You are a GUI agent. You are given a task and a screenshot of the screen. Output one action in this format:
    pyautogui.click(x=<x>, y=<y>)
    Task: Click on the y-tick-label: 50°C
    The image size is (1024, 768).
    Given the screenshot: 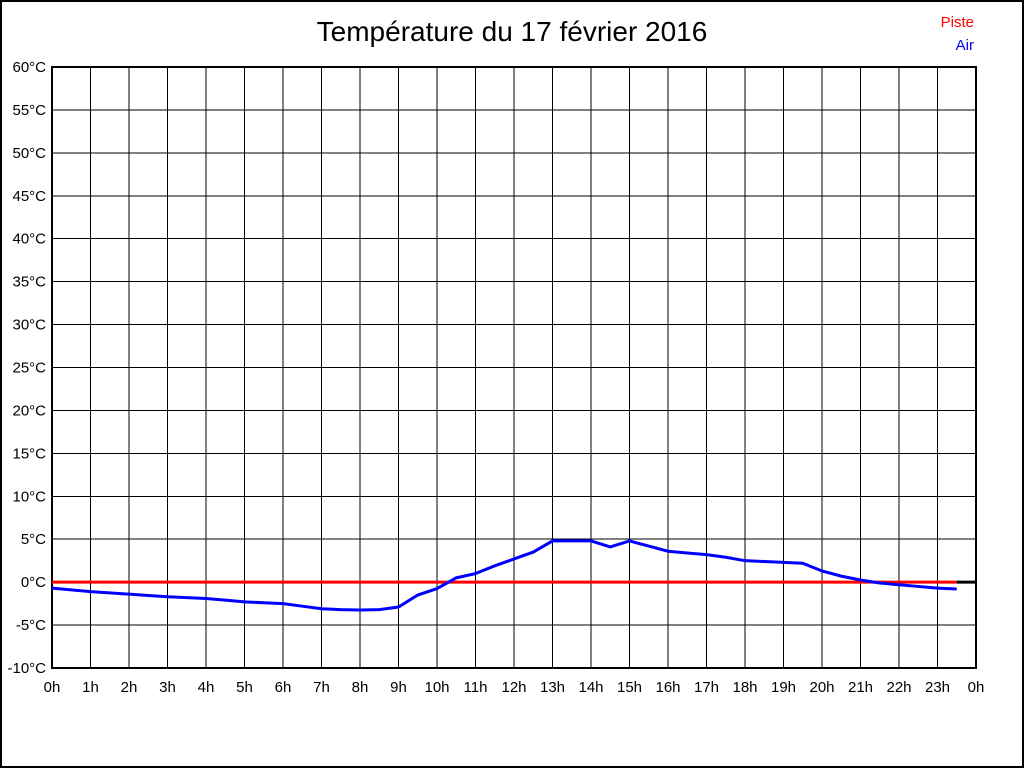 What is the action you would take?
    pyautogui.click(x=29, y=153)
    